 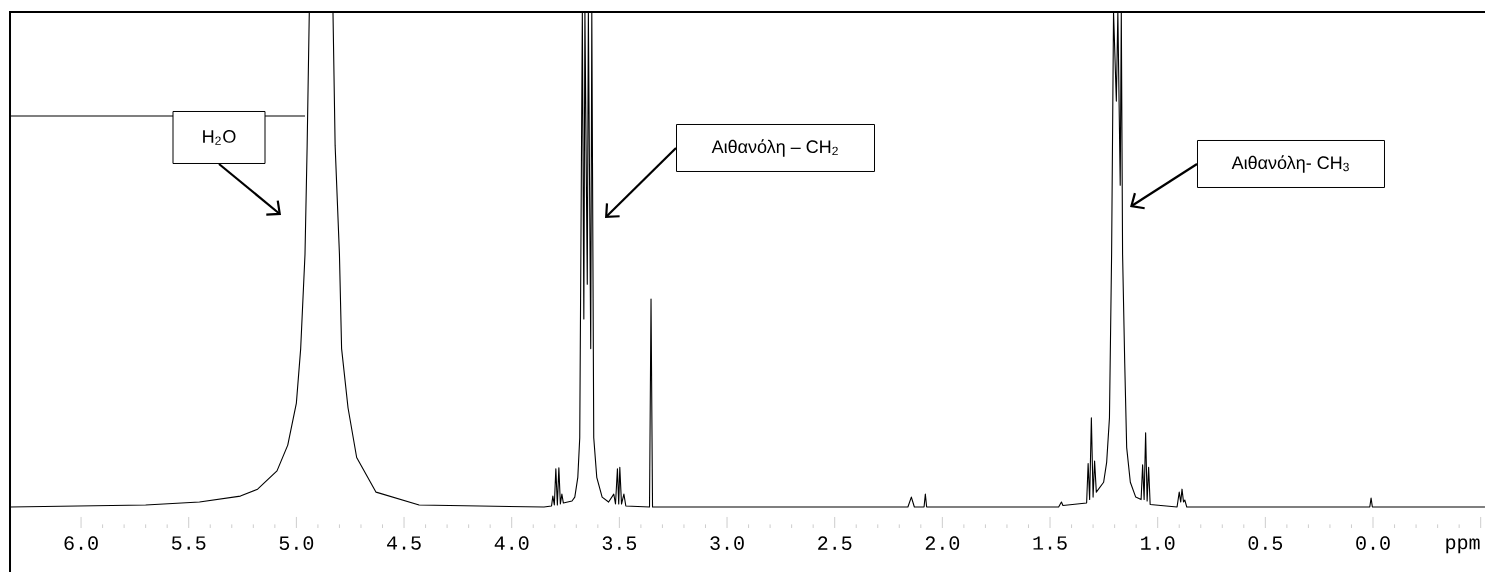 What do you see at coordinates (1373, 543) in the screenshot?
I see `x-tick-label: 0.0` at bounding box center [1373, 543].